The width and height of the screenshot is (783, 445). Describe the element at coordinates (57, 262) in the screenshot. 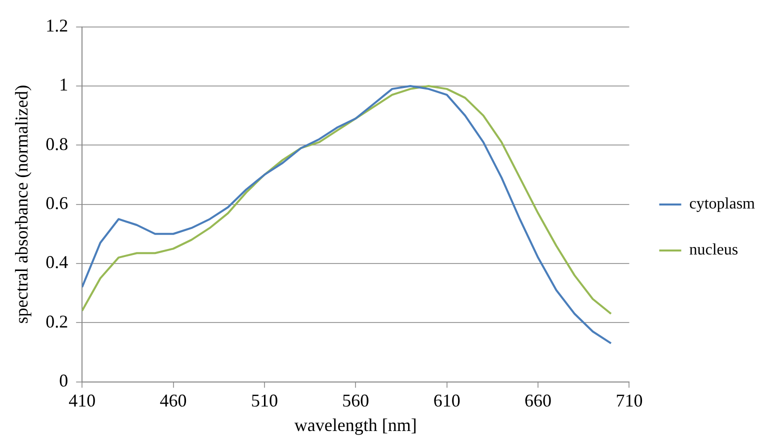

I see `y-tick-label: 0.4` at that location.